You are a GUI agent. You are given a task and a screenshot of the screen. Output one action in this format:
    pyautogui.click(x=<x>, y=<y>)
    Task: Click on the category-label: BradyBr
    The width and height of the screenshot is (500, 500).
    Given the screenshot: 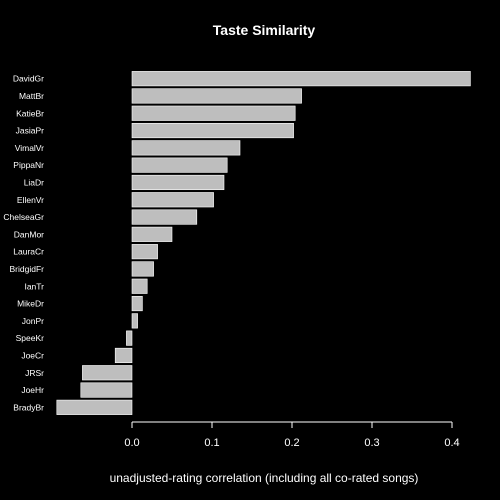 What is the action you would take?
    pyautogui.click(x=28, y=407)
    